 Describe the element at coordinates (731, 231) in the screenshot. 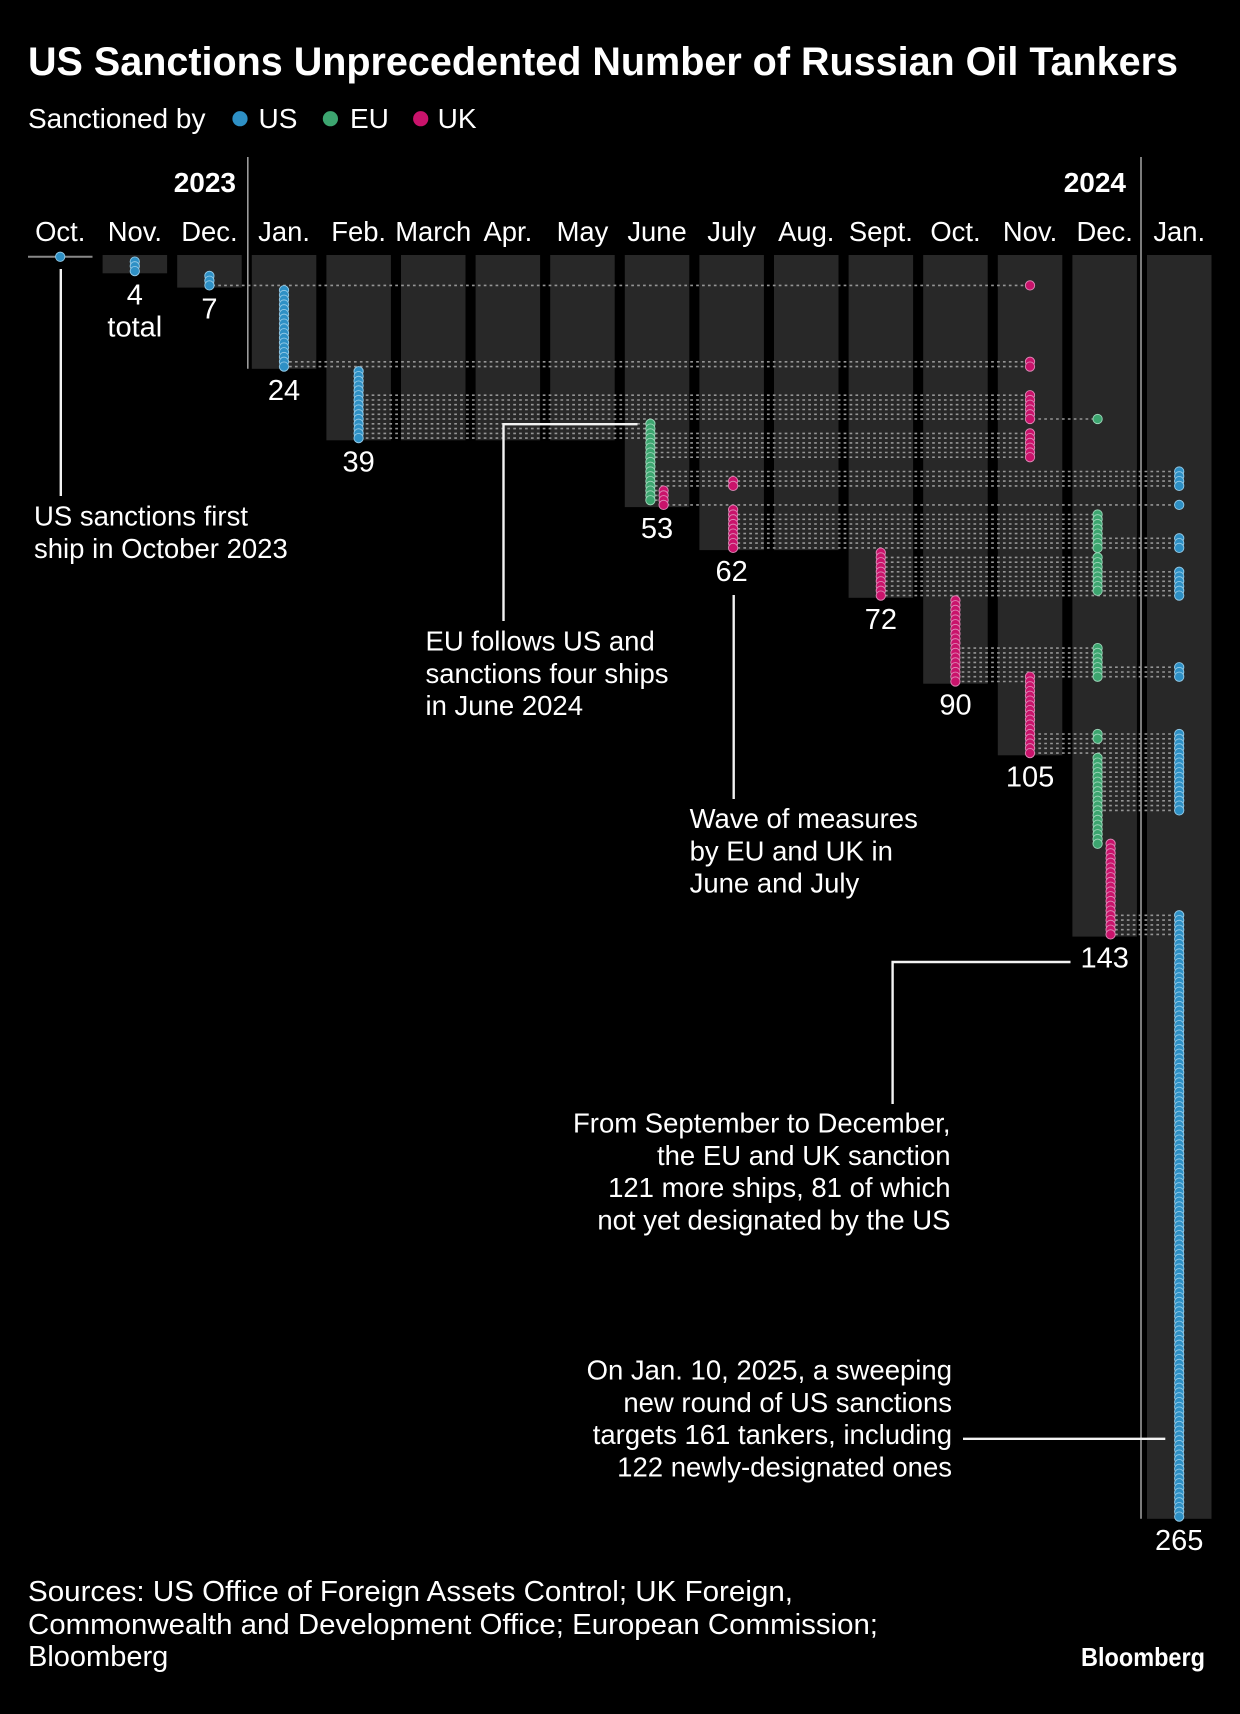

I see `svg-text: July` at that location.